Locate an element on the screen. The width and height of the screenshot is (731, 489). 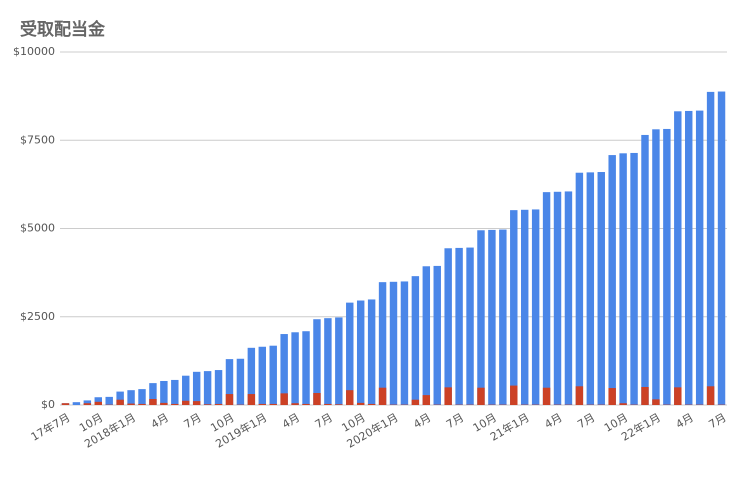
y-tick-label: $0 is located at coordinates (48, 404).